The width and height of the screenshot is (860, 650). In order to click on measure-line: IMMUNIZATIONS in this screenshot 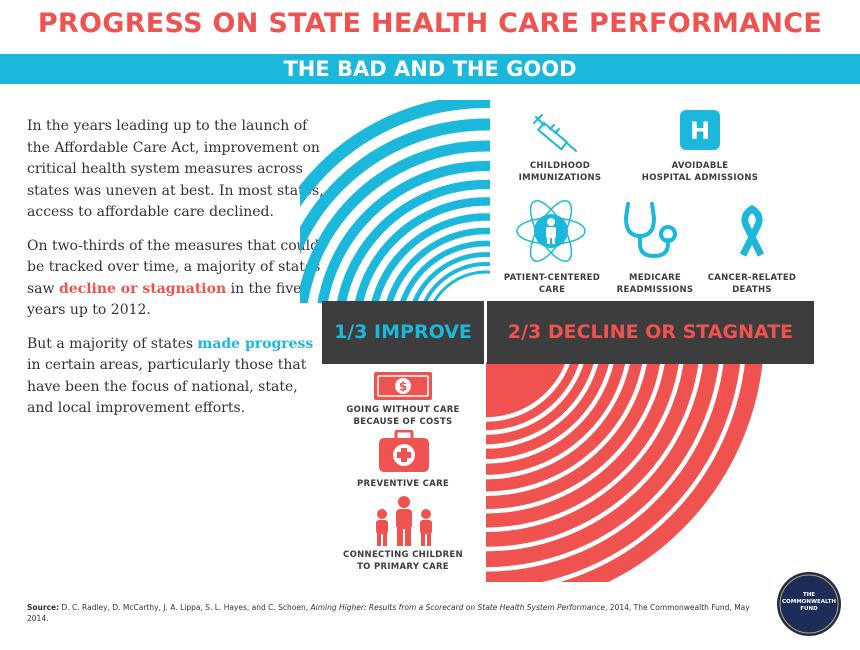, I will do `click(560, 178)`.